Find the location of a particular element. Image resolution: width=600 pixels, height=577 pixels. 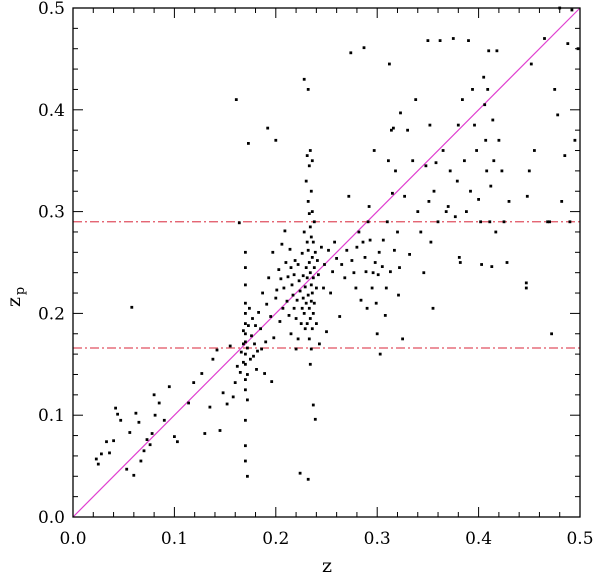

x-tick-label: 0.1 is located at coordinates (174, 539).